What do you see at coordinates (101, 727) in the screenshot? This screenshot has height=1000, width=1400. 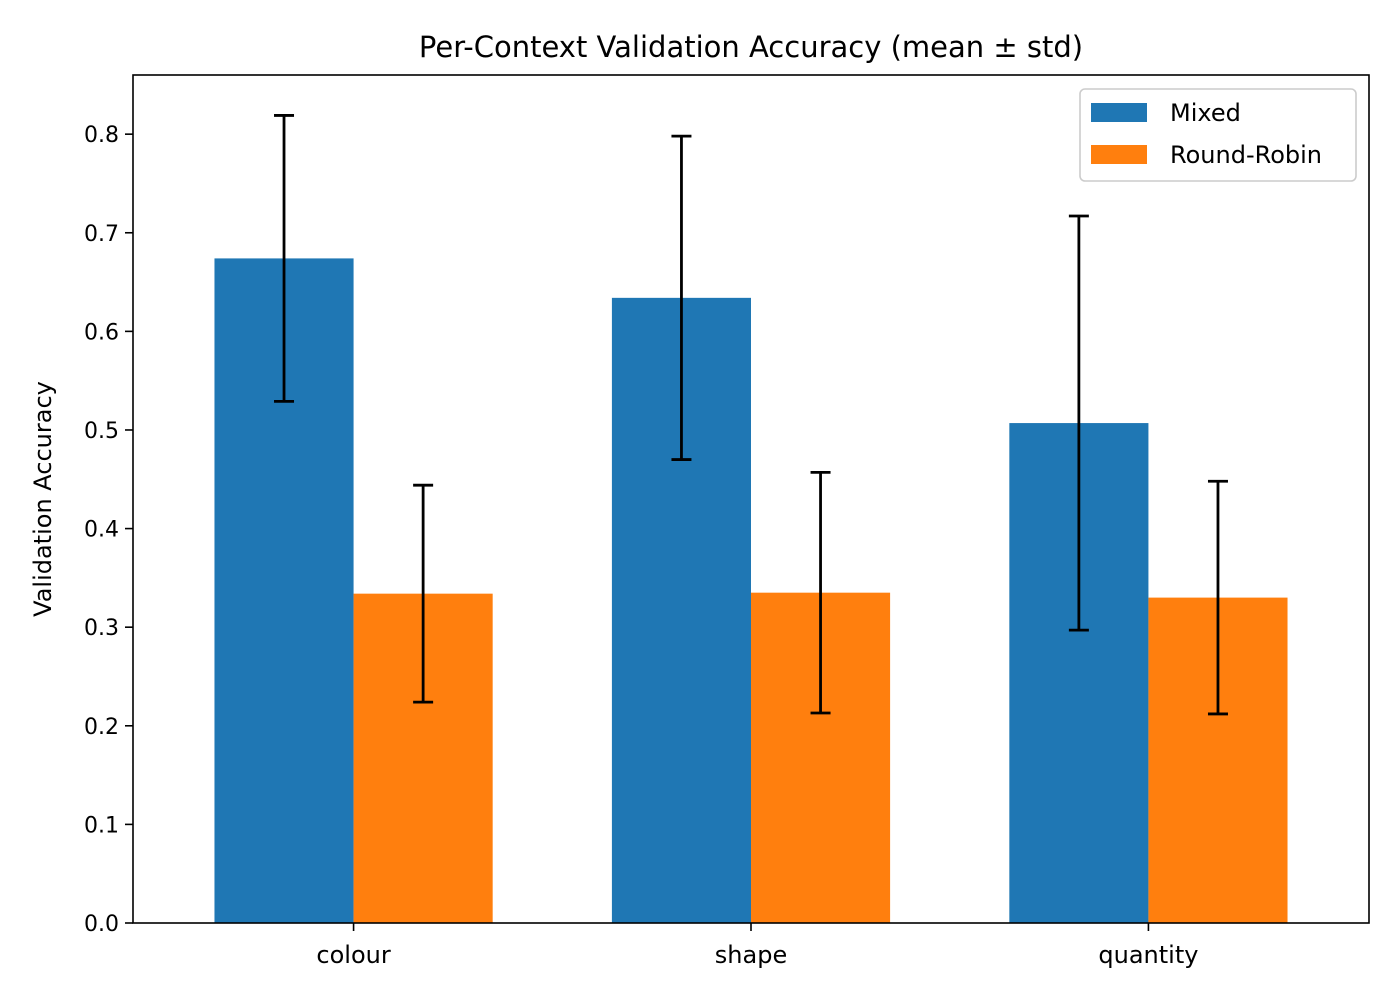 I see `y-tick-label: 0.2` at bounding box center [101, 727].